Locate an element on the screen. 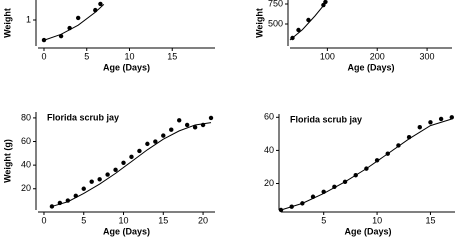 The image size is (474, 249). y-tick-label: 750 is located at coordinates (275, 4).